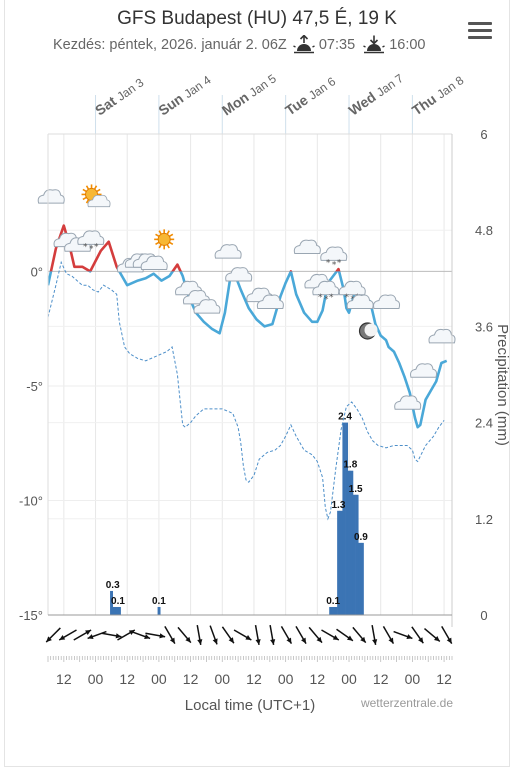 The width and height of the screenshot is (514, 768). What do you see at coordinates (368, 331) in the screenshot?
I see `moon-icon` at bounding box center [368, 331].